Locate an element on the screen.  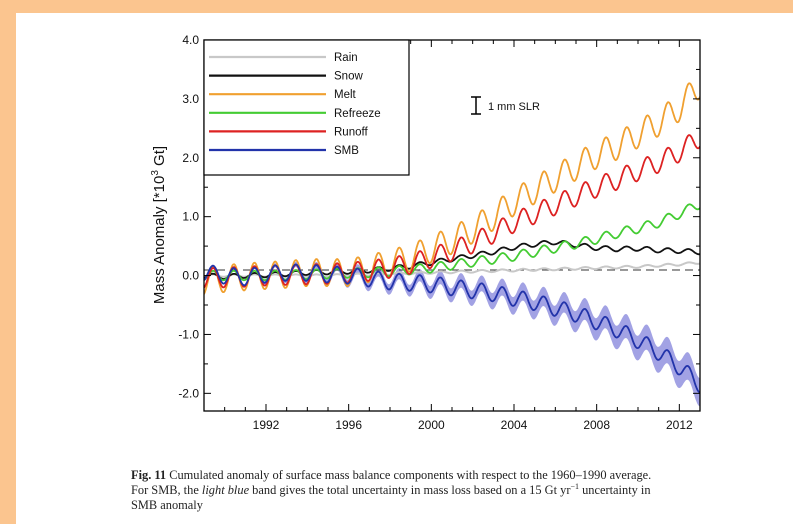
y-tick-label-6: -2.0 is located at coordinates (188, 393).